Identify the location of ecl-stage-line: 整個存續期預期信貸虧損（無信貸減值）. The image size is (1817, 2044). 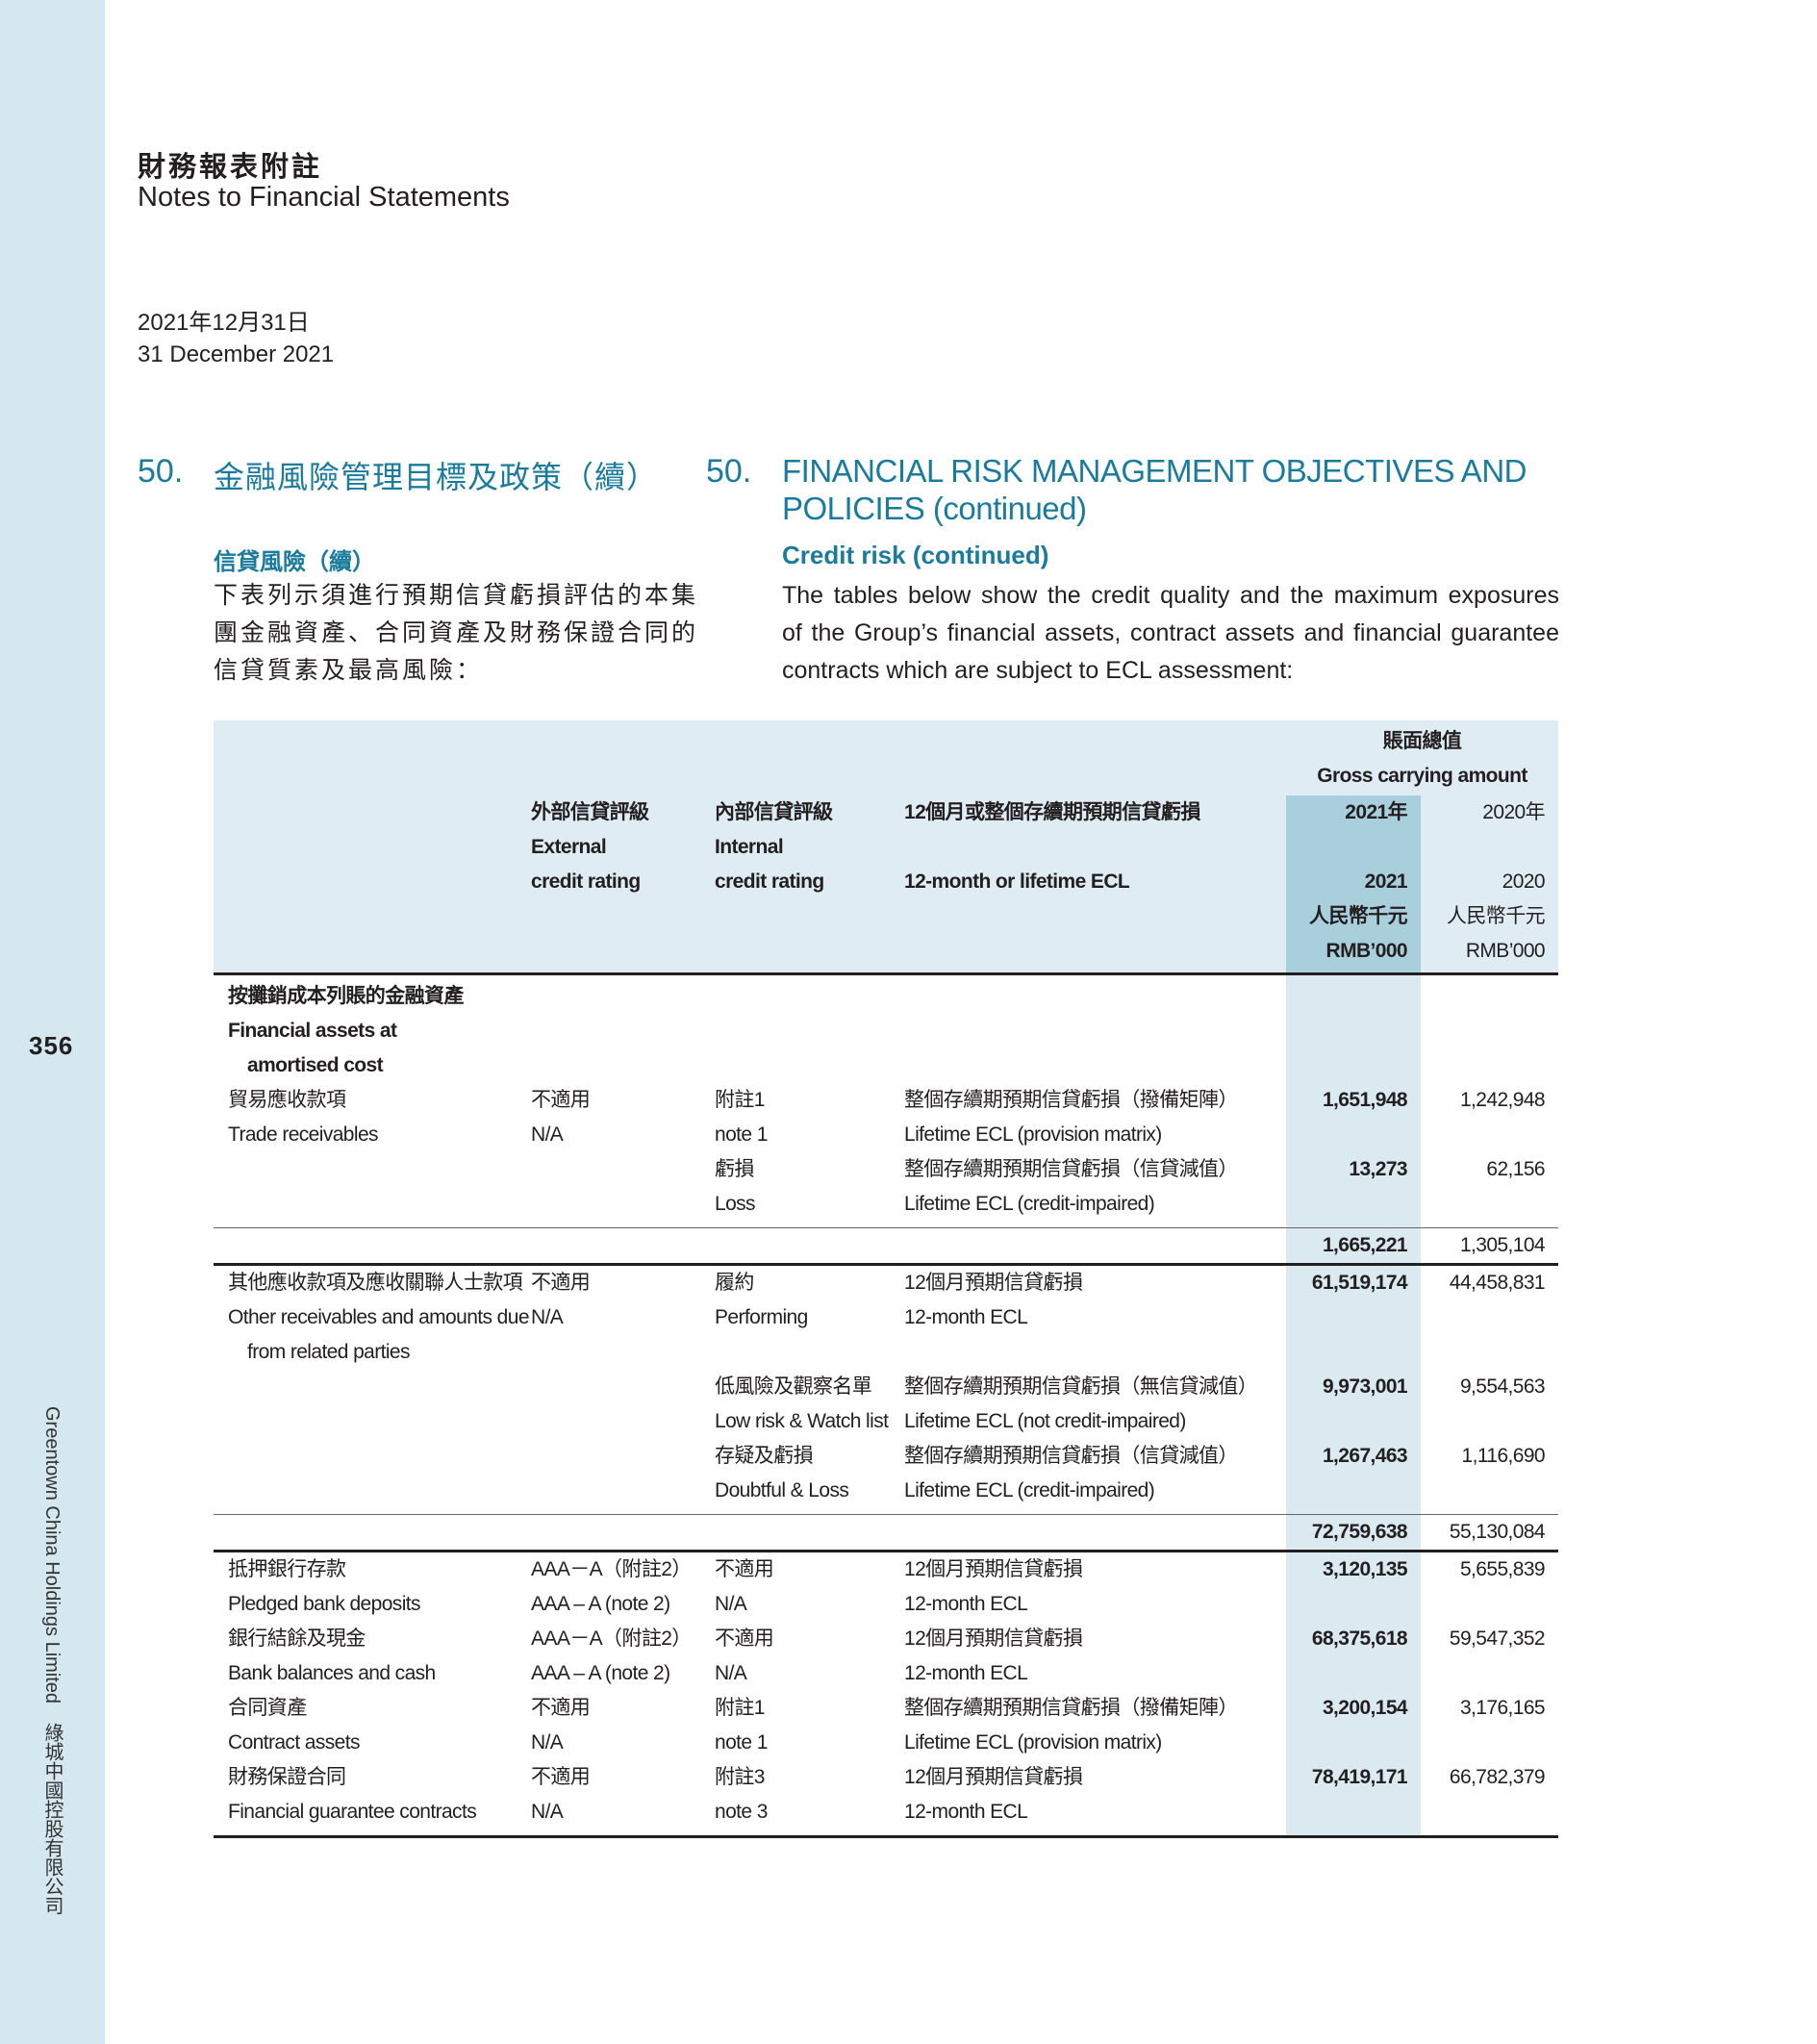
(1081, 1386).